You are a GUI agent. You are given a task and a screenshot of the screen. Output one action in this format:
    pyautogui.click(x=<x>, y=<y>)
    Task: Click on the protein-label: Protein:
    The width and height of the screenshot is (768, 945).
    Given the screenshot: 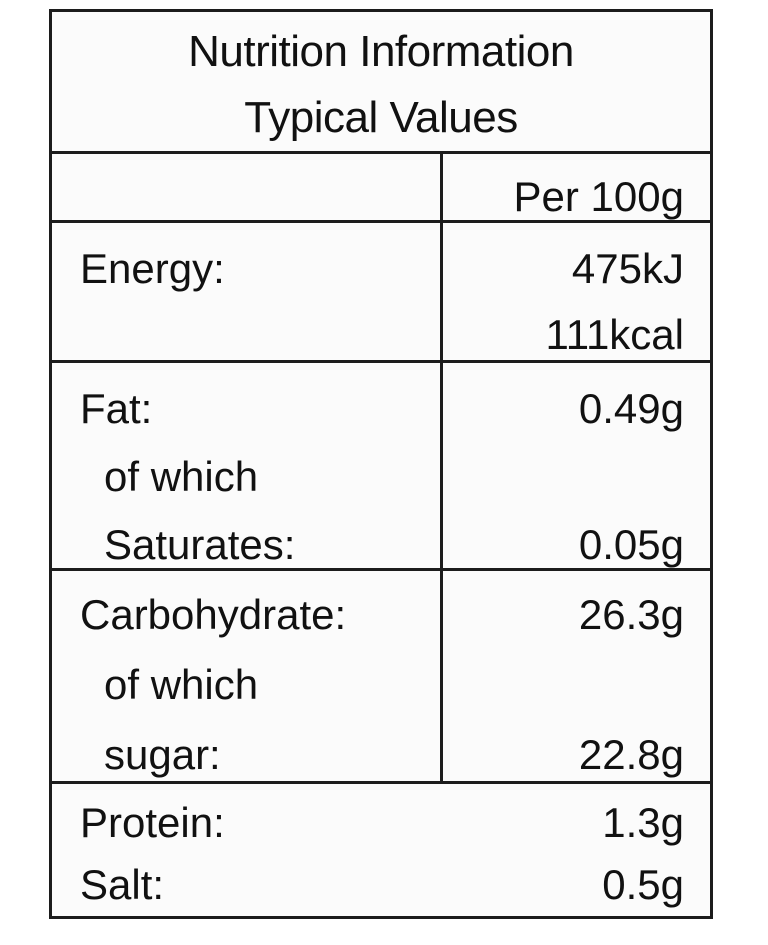 What is the action you would take?
    pyautogui.click(x=152, y=822)
    